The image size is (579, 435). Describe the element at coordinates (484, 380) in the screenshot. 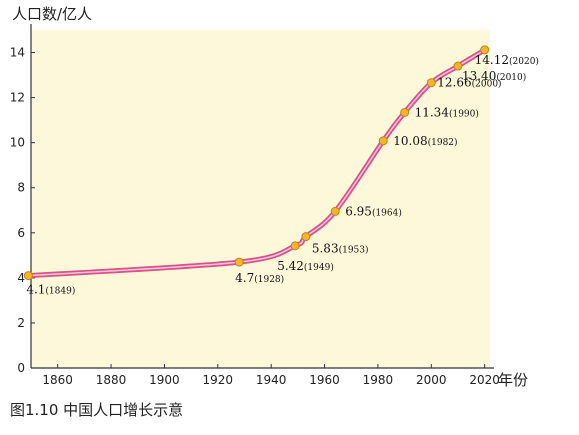

I see `x-tick-label: 2020` at that location.